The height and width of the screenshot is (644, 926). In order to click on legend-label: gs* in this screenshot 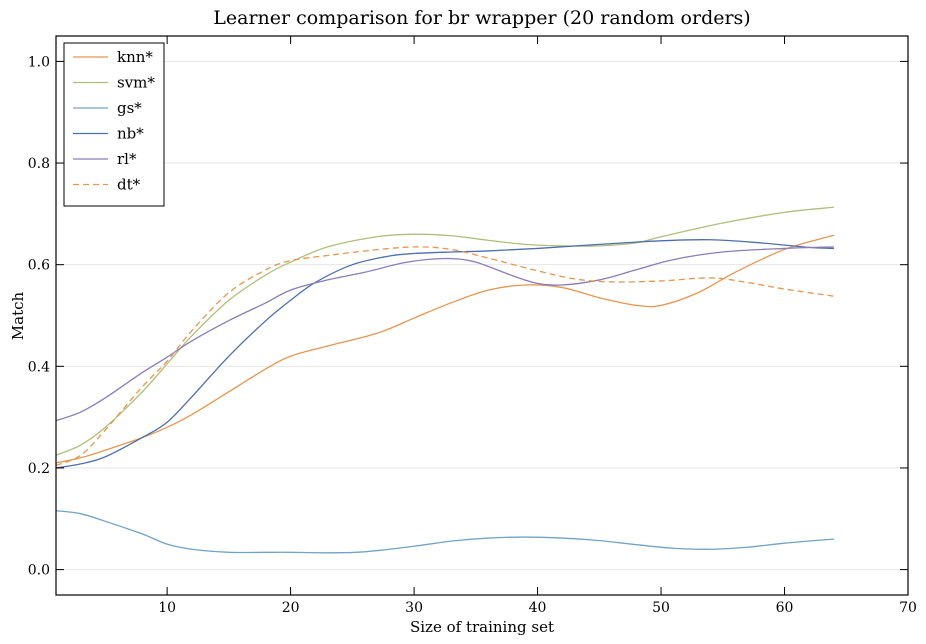, I will do `click(129, 108)`.